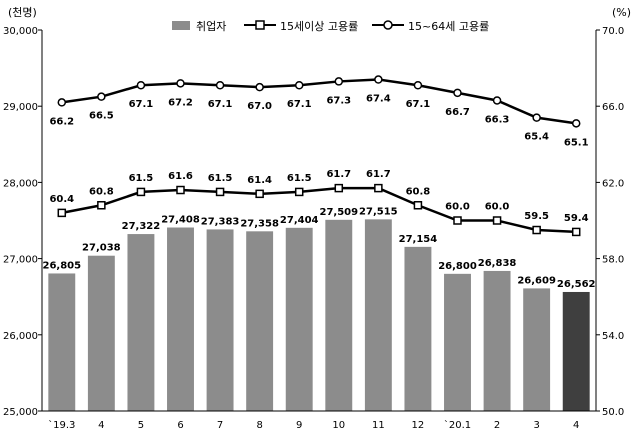  I want to click on bar-value-label: 26,800, so click(457, 266).